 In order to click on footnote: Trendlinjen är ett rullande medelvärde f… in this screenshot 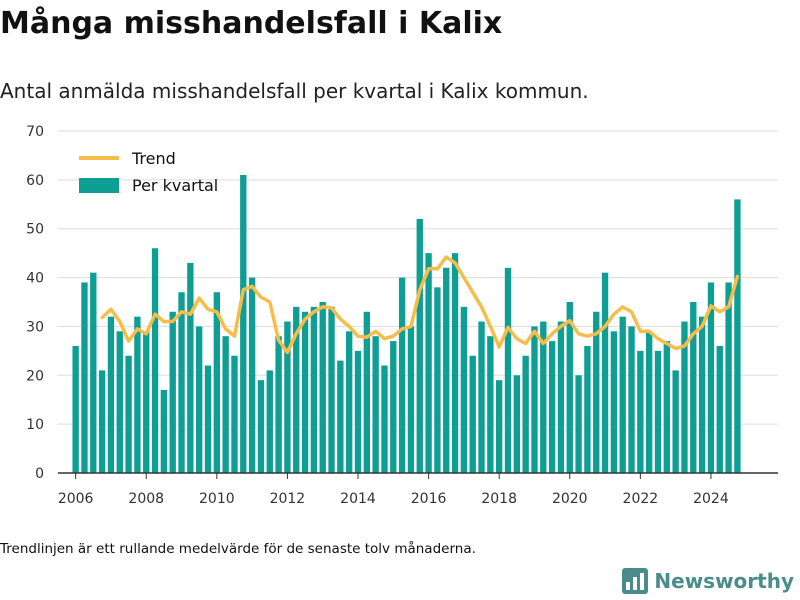, I will do `click(238, 549)`.